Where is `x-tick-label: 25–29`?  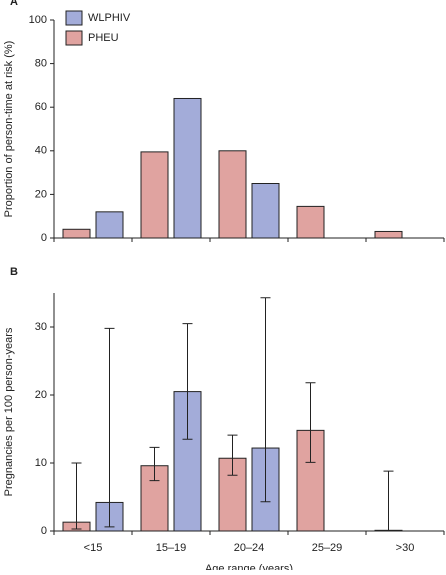 x-tick-label: 25–29 is located at coordinates (327, 548).